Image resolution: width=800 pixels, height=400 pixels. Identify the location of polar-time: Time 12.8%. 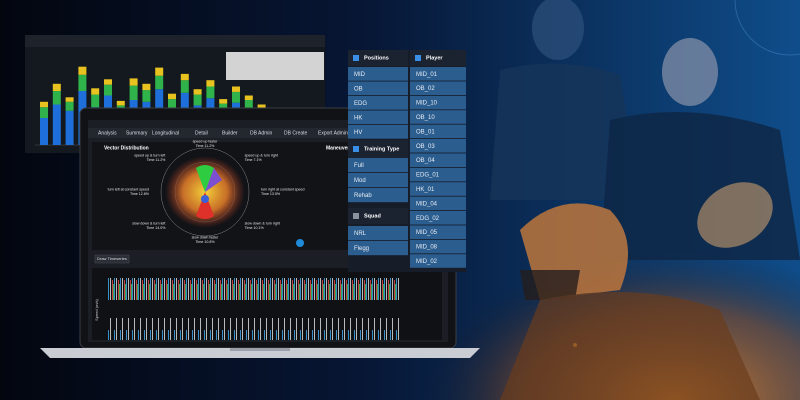
(140, 194).